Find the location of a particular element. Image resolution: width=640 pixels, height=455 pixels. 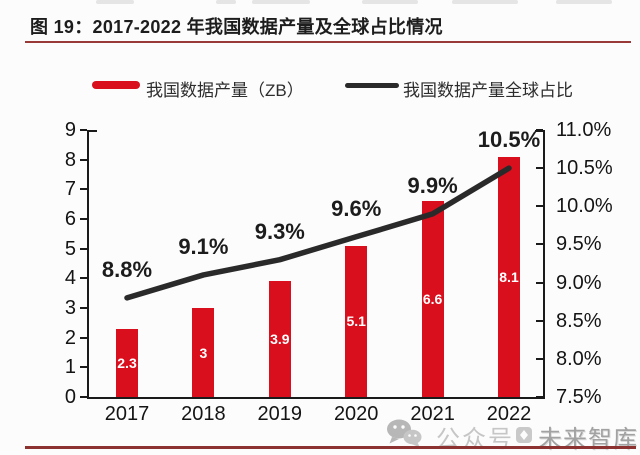

left-axis-tick-label: 9 is located at coordinates (70, 130).